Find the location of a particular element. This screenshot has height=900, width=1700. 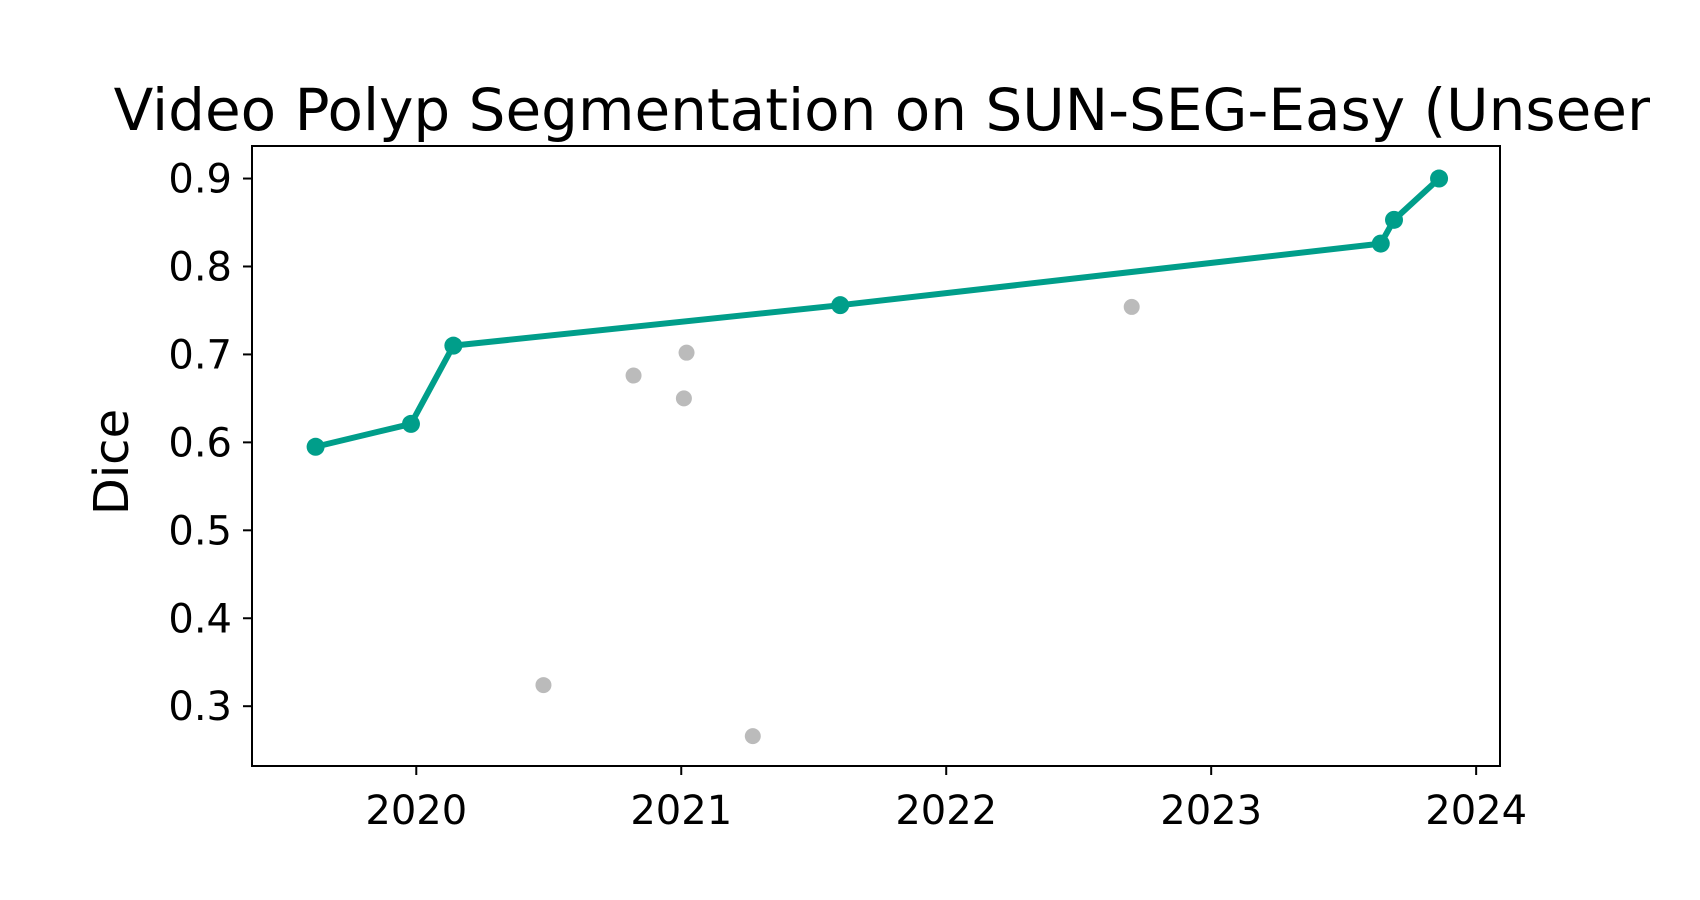

x-axis: 2020 2021 2022 2023 2024 is located at coordinates (946, 800).